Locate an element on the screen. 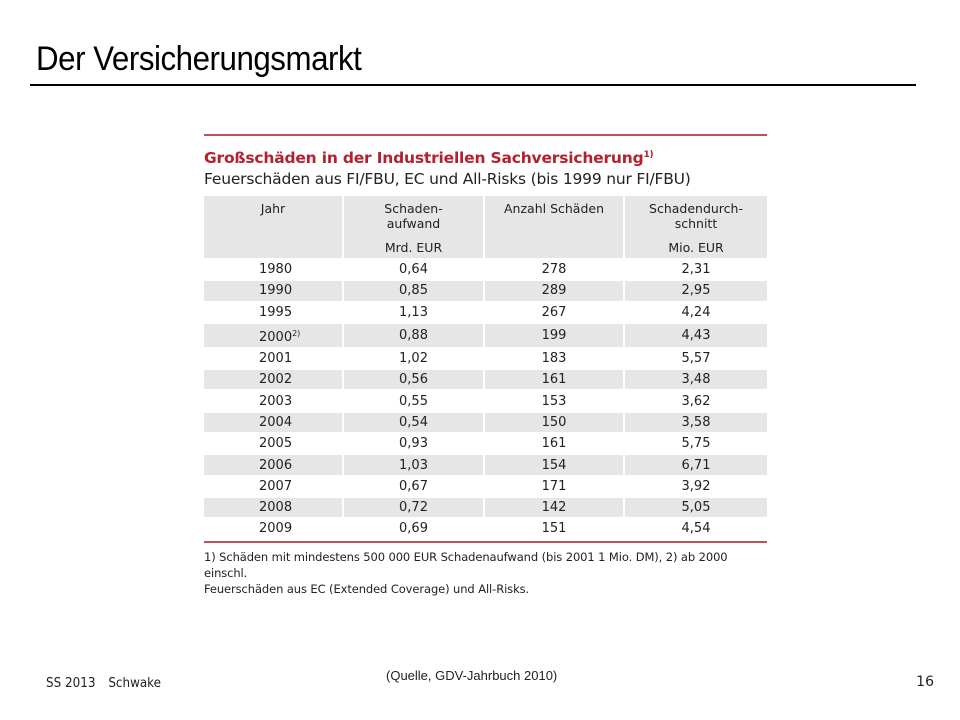  column-header-schnitt: Schadendurch- schnitt Mio. EUR is located at coordinates (696, 227).